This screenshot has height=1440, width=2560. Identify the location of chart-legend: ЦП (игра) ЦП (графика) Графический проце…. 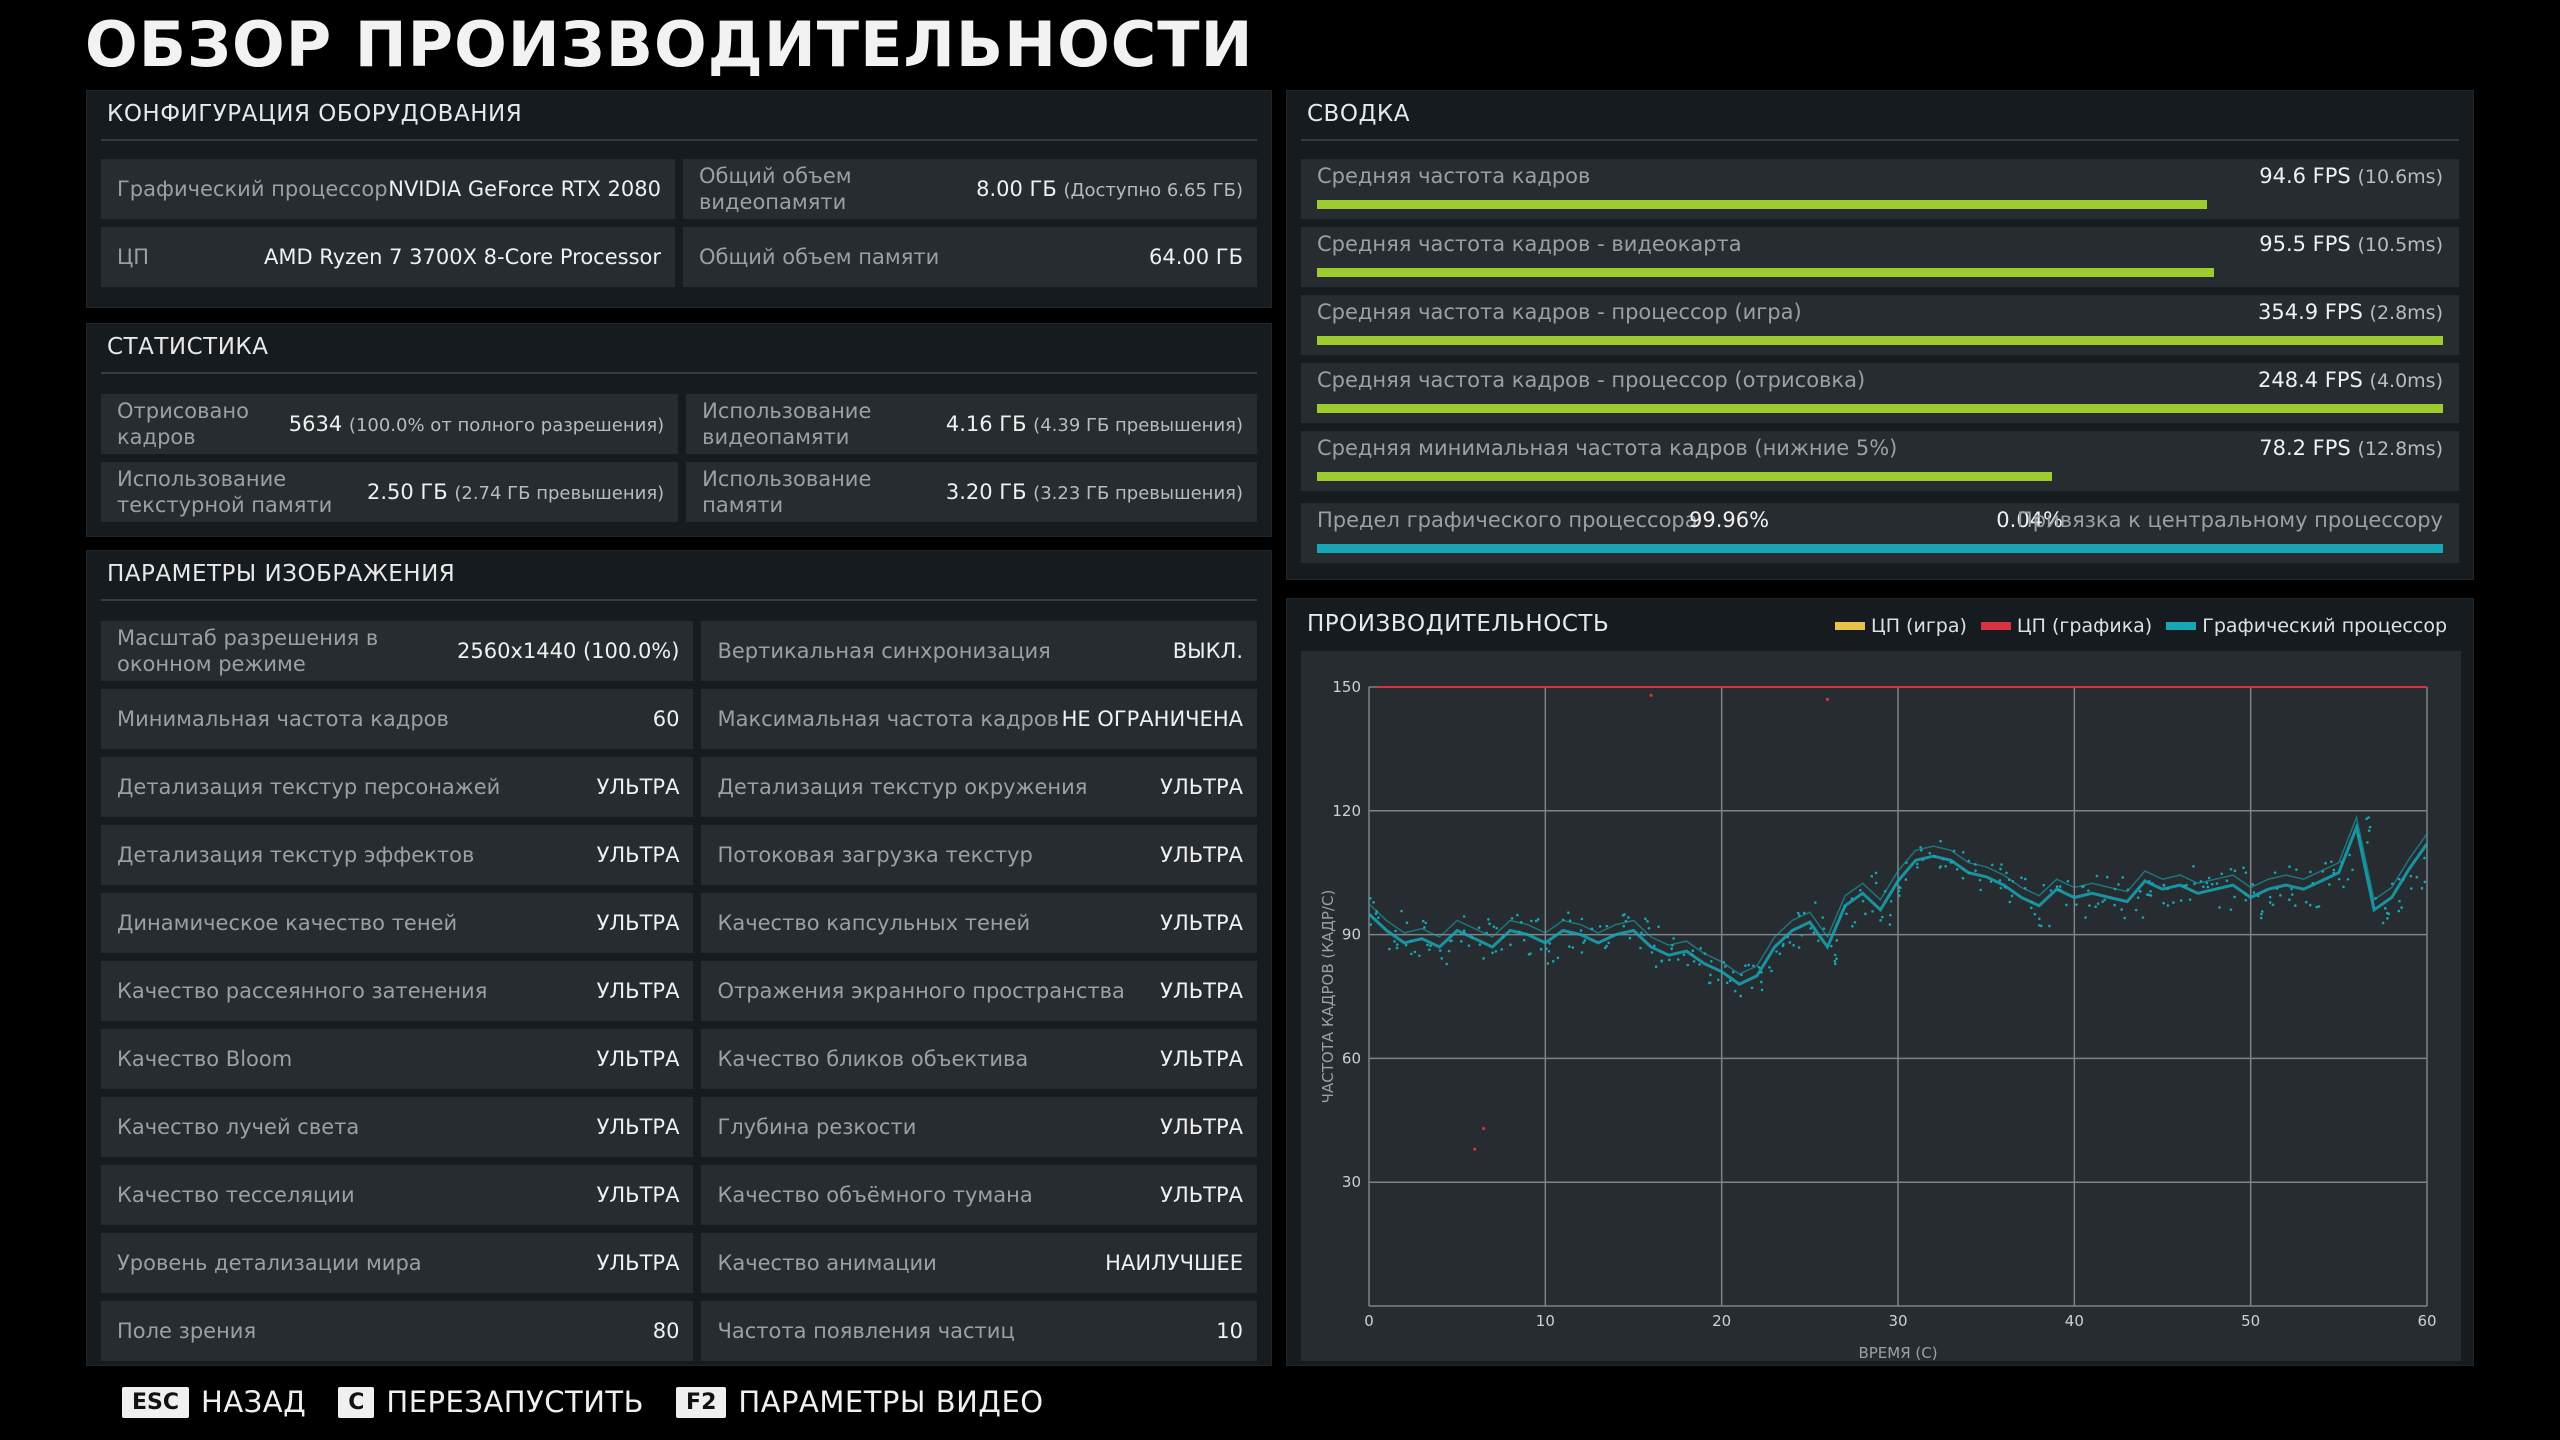
(2134, 626).